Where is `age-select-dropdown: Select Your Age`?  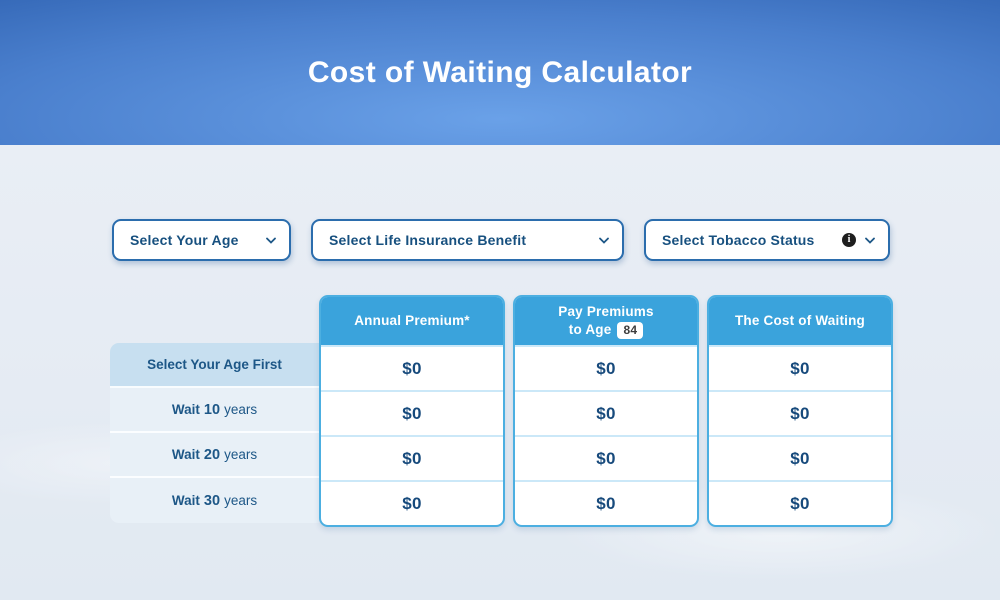
age-select-dropdown: Select Your Age is located at coordinates (201, 240).